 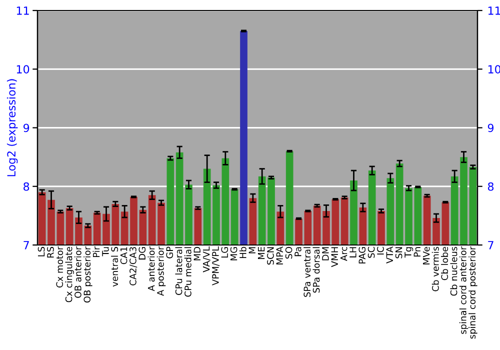 I want to click on x-tick-label: spinal cord anterior, so click(x=463, y=290).